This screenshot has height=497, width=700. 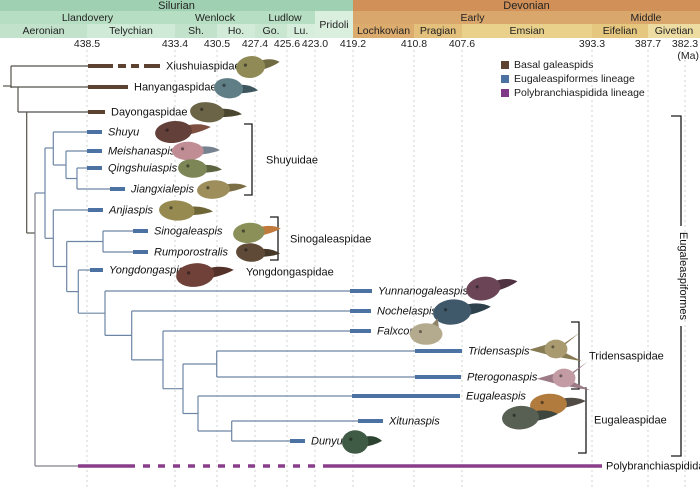 What do you see at coordinates (653, 467) in the screenshot?
I see `taxon-label: Polybranchiaspidida` at bounding box center [653, 467].